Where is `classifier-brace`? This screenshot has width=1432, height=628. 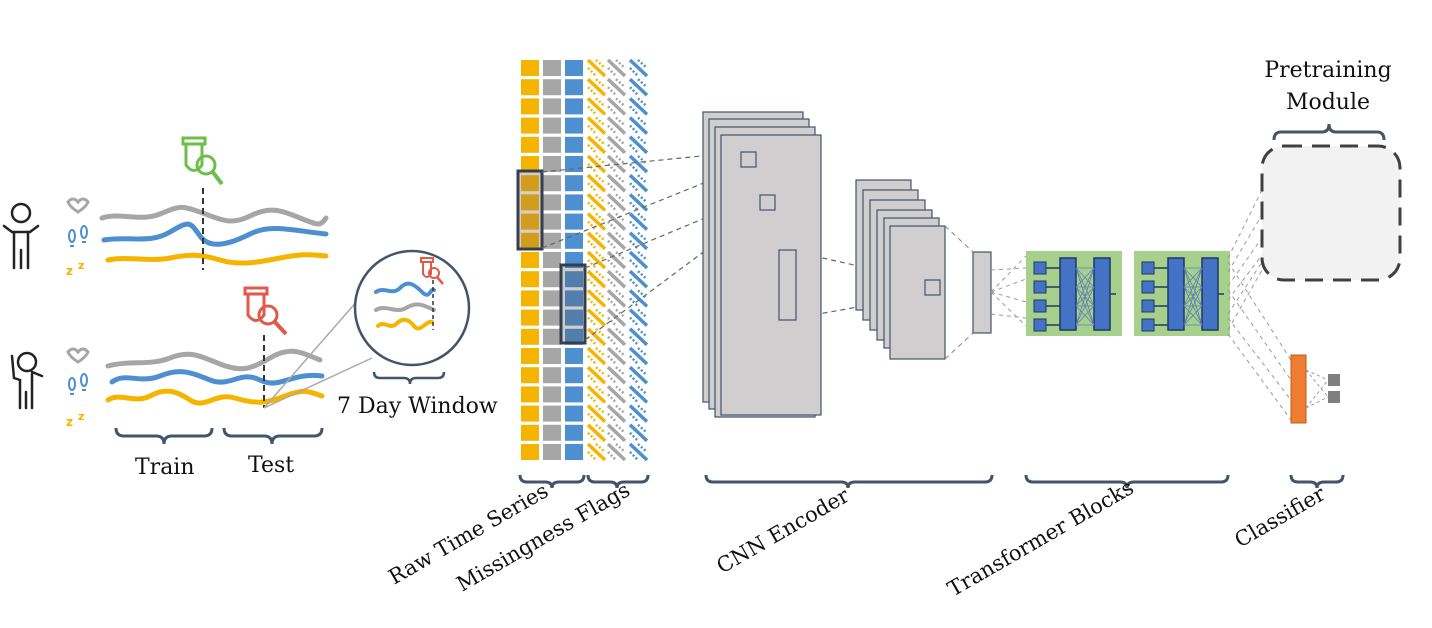 classifier-brace is located at coordinates (1317, 481).